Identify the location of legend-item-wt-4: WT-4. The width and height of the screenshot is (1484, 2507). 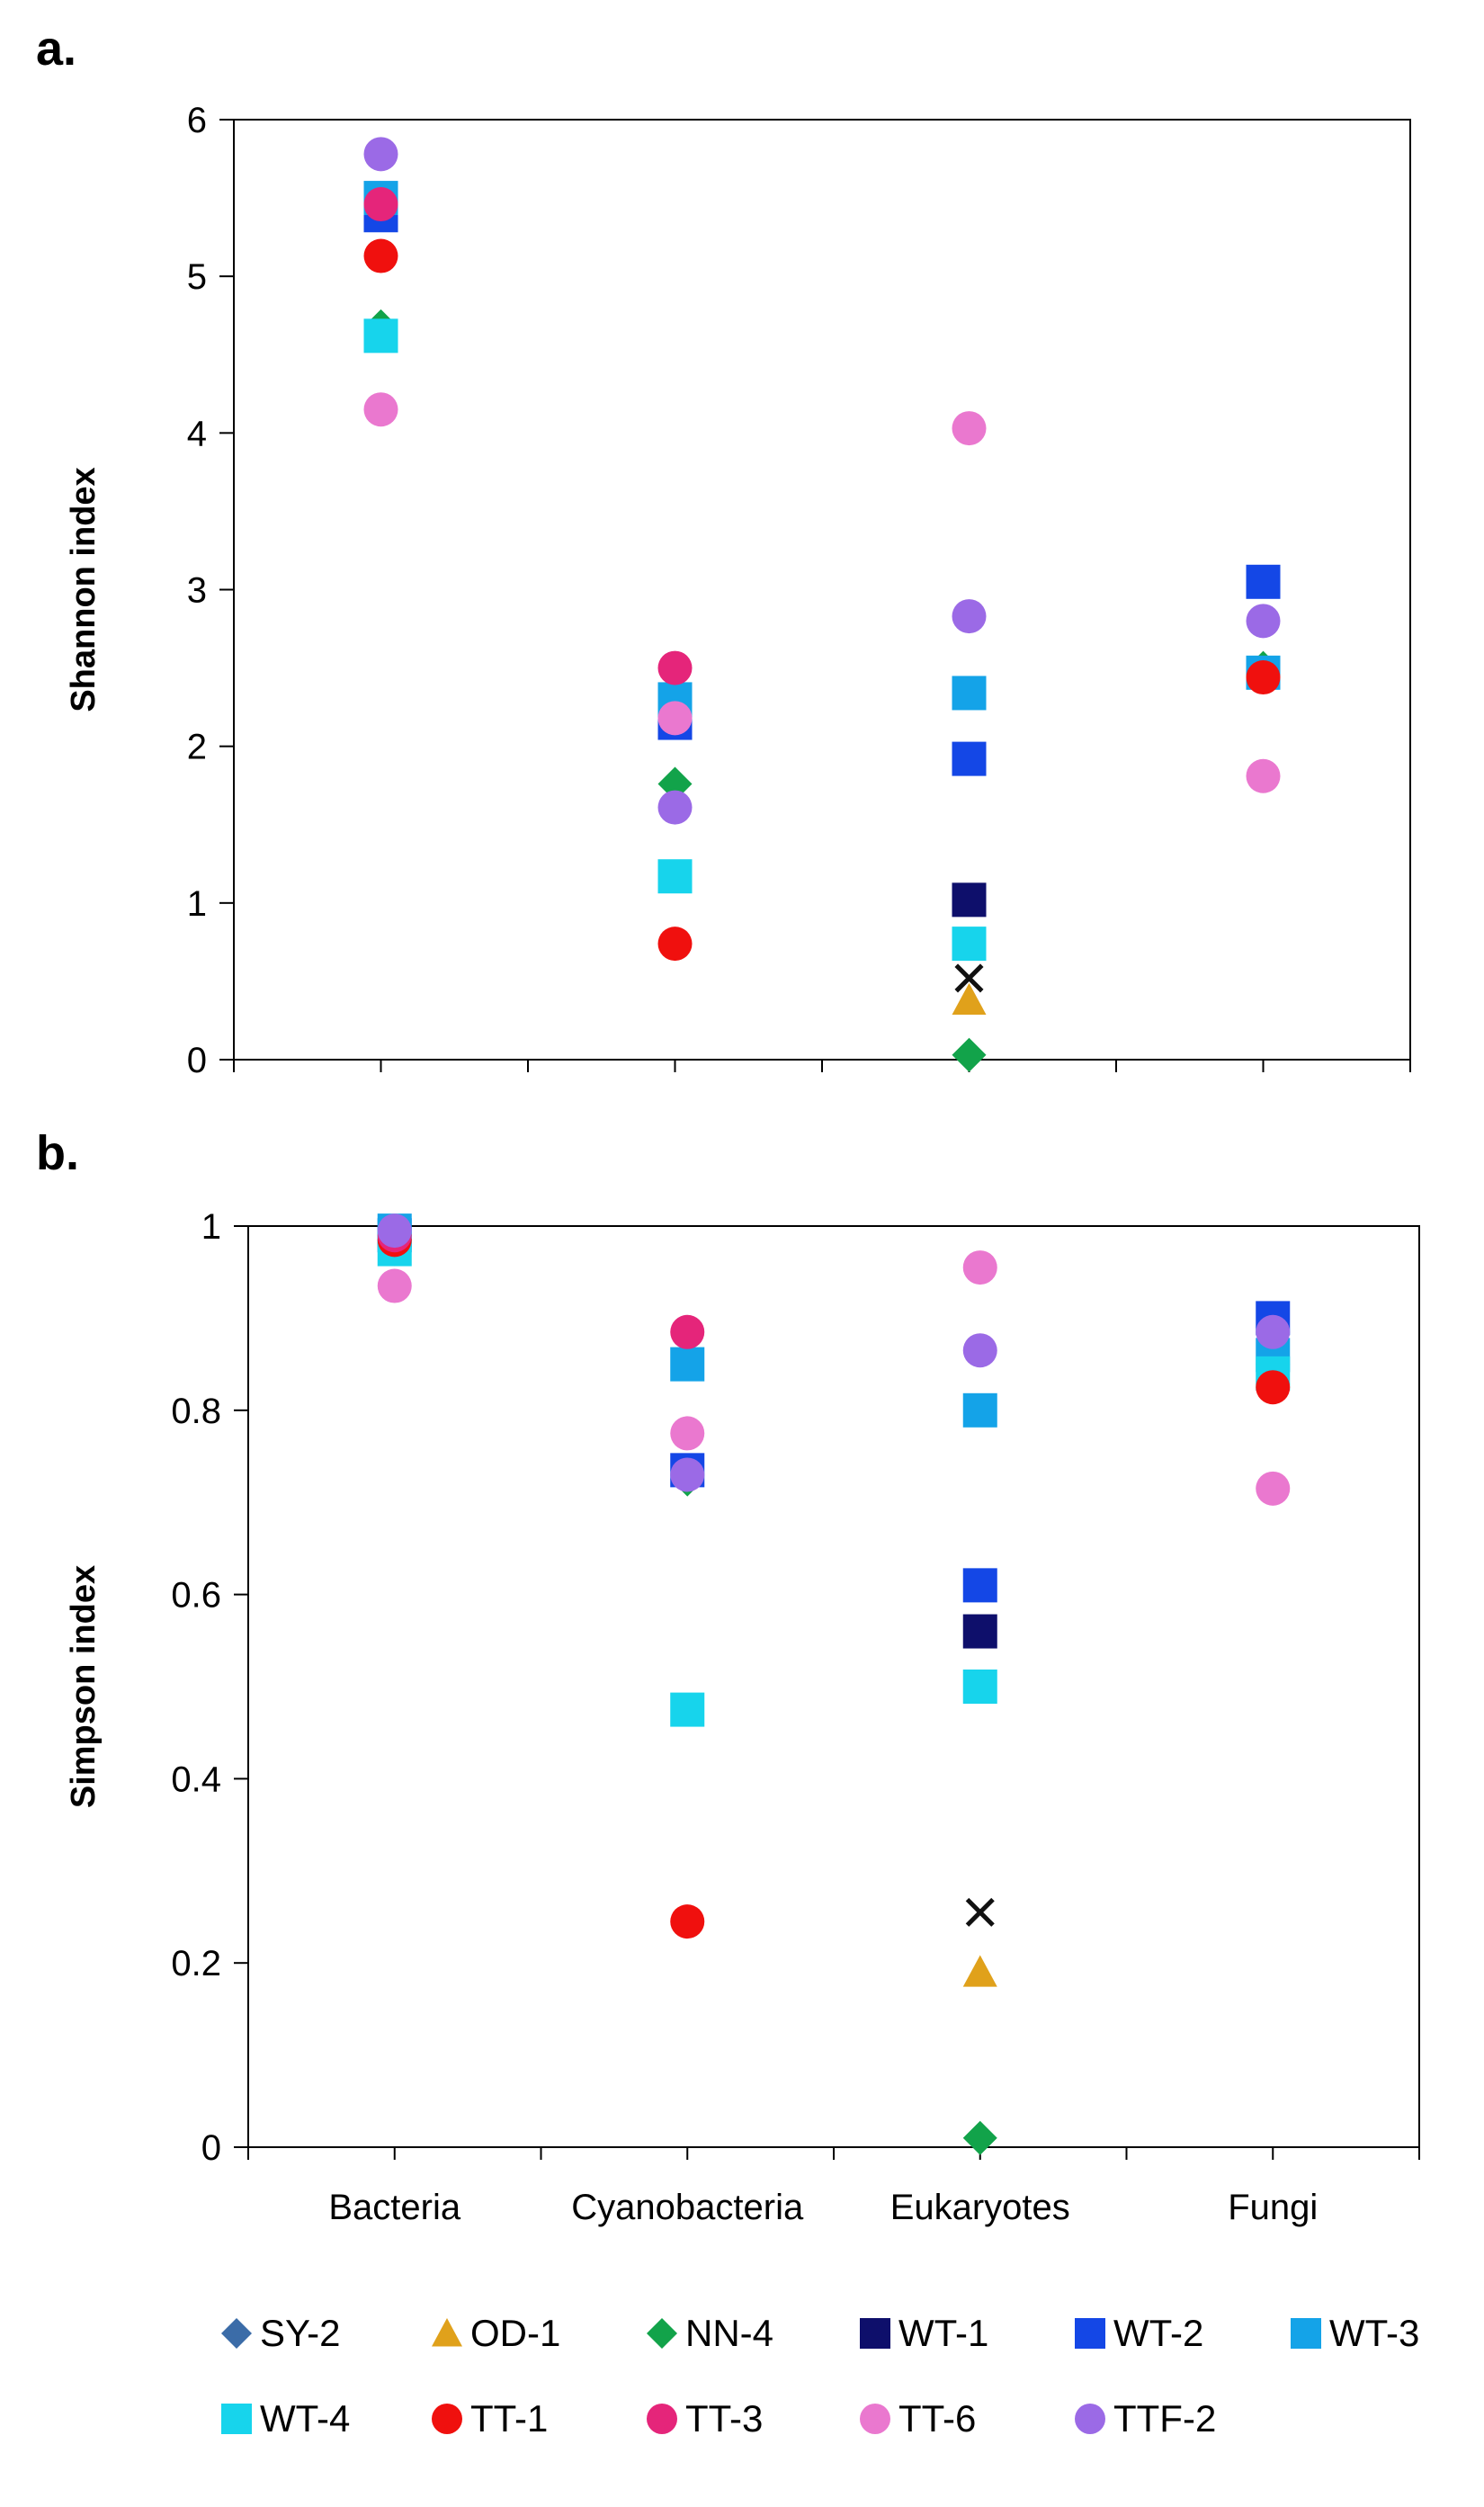
(285, 2418).